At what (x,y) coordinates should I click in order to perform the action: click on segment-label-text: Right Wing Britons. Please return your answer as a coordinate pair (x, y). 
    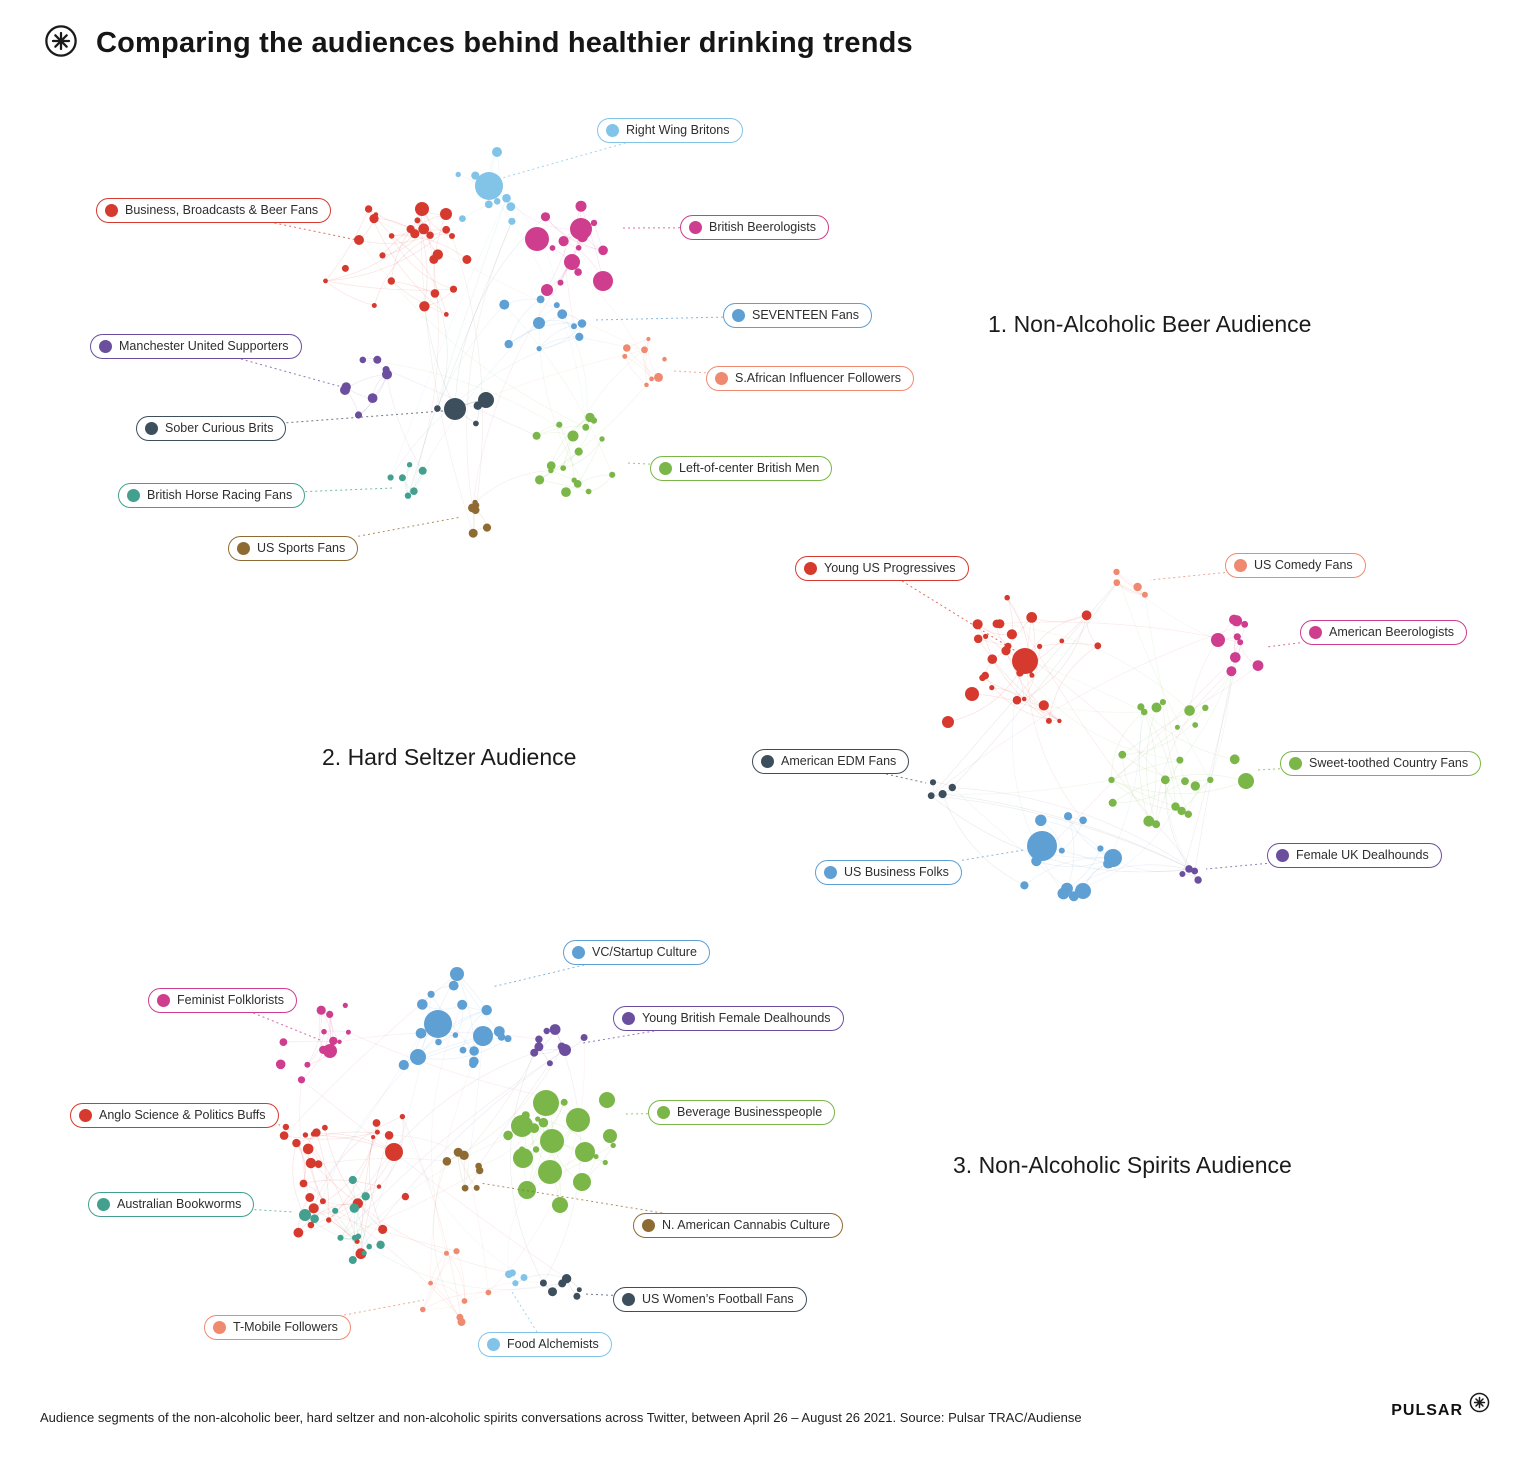
    Looking at the image, I should click on (678, 130).